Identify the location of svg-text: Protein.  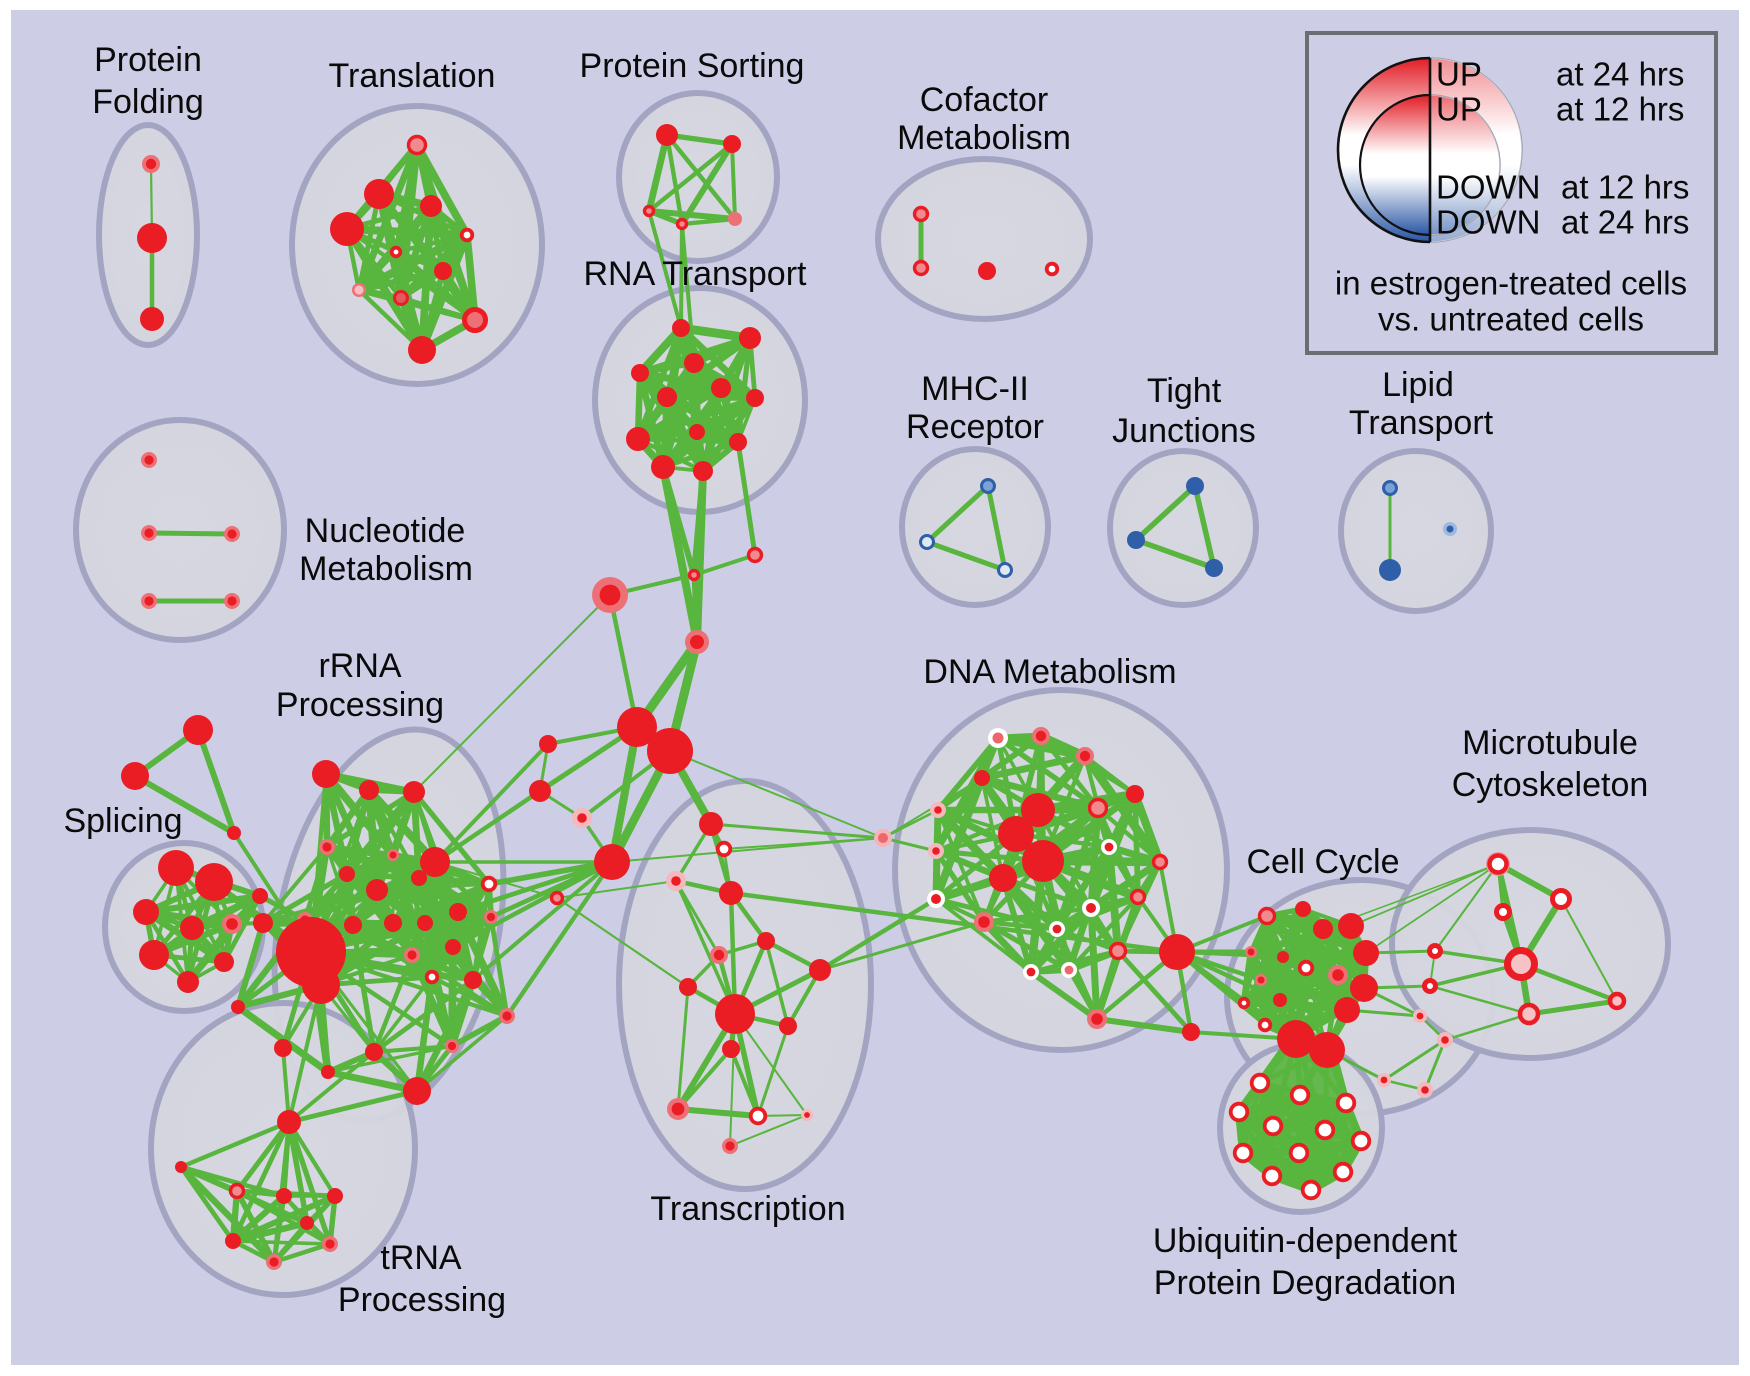
(148, 60).